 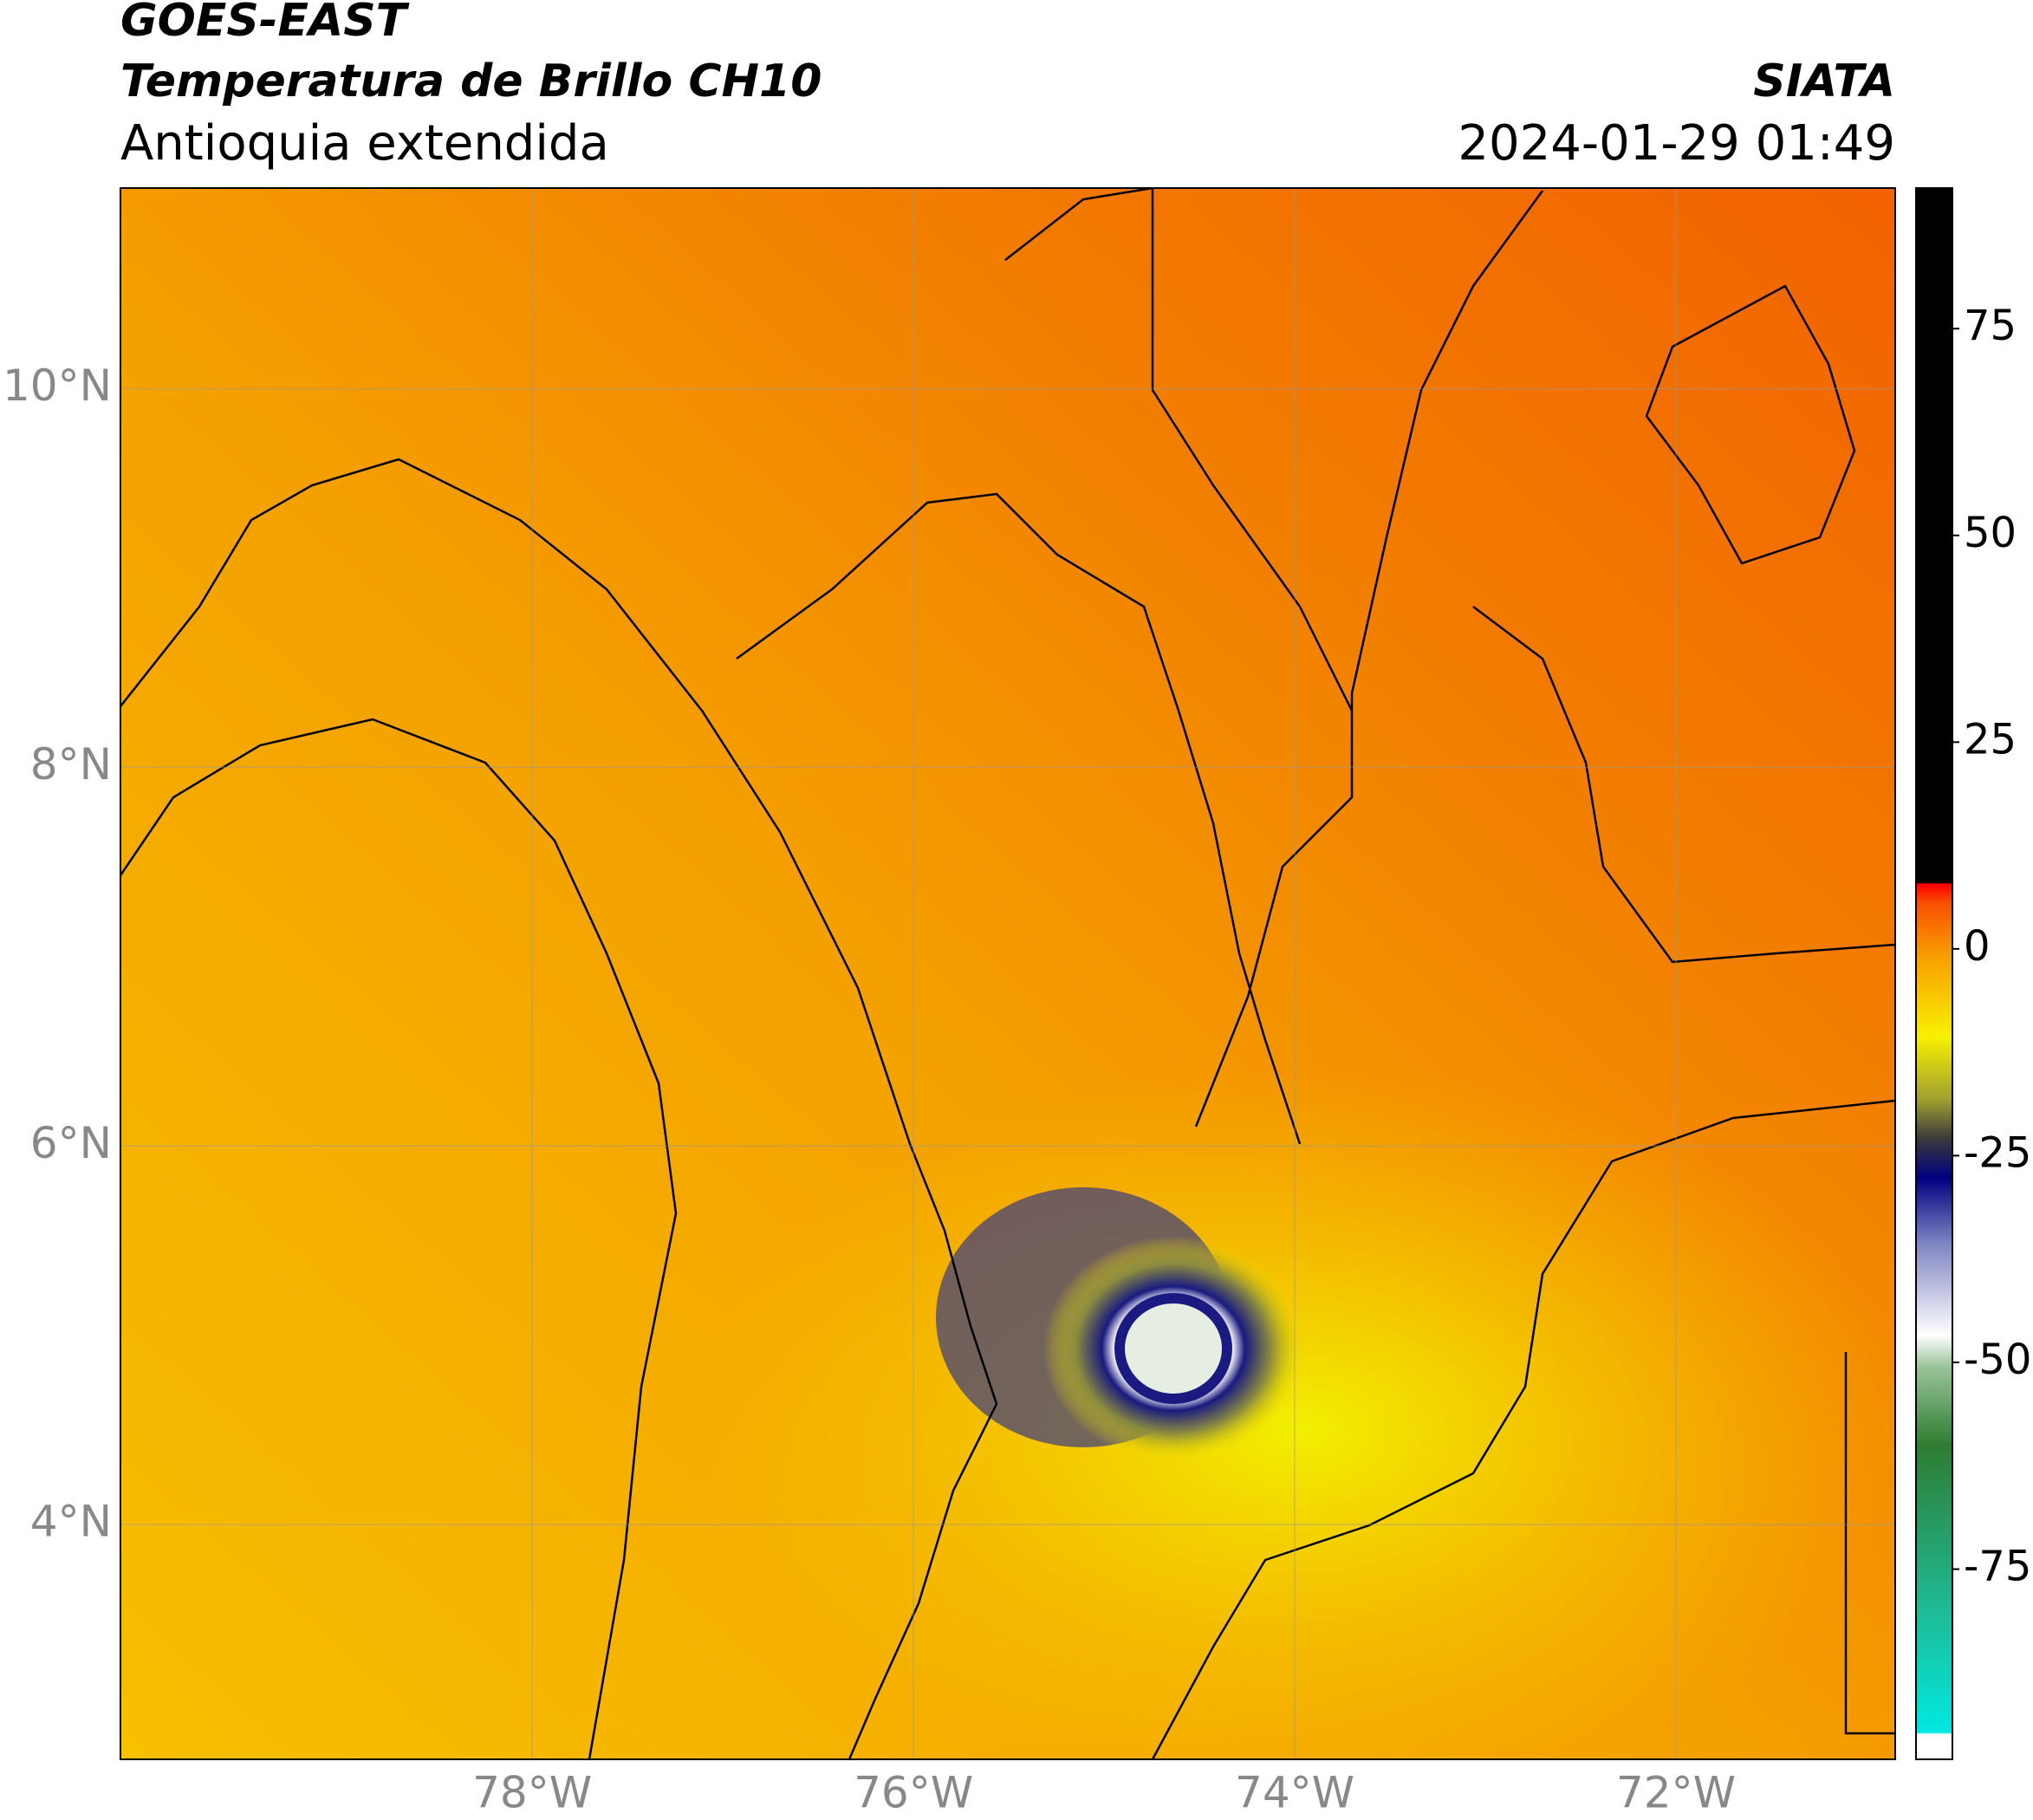 I want to click on colorbar, so click(x=1934, y=973).